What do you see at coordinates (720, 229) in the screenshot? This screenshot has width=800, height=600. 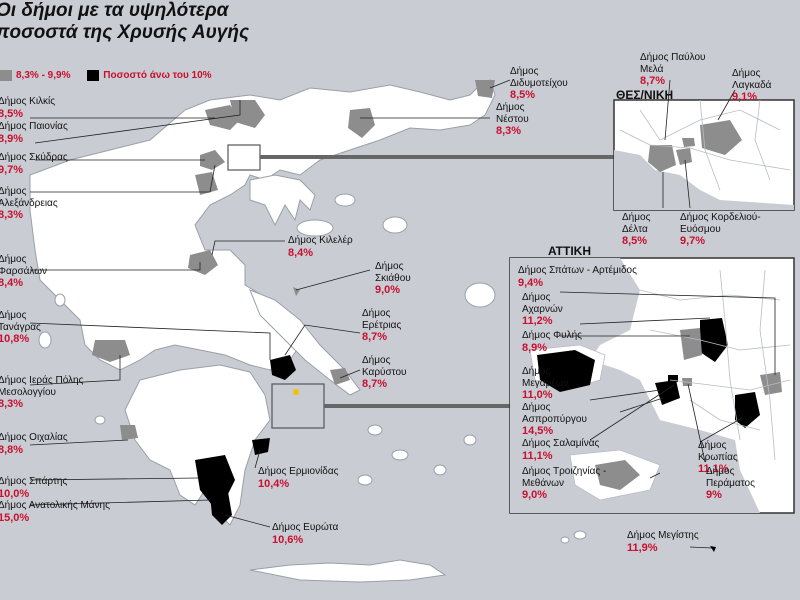 I see `label-kordeliou-evosmou: Δήμος Κορδελιού-Ευόσμου 9,7%` at bounding box center [720, 229].